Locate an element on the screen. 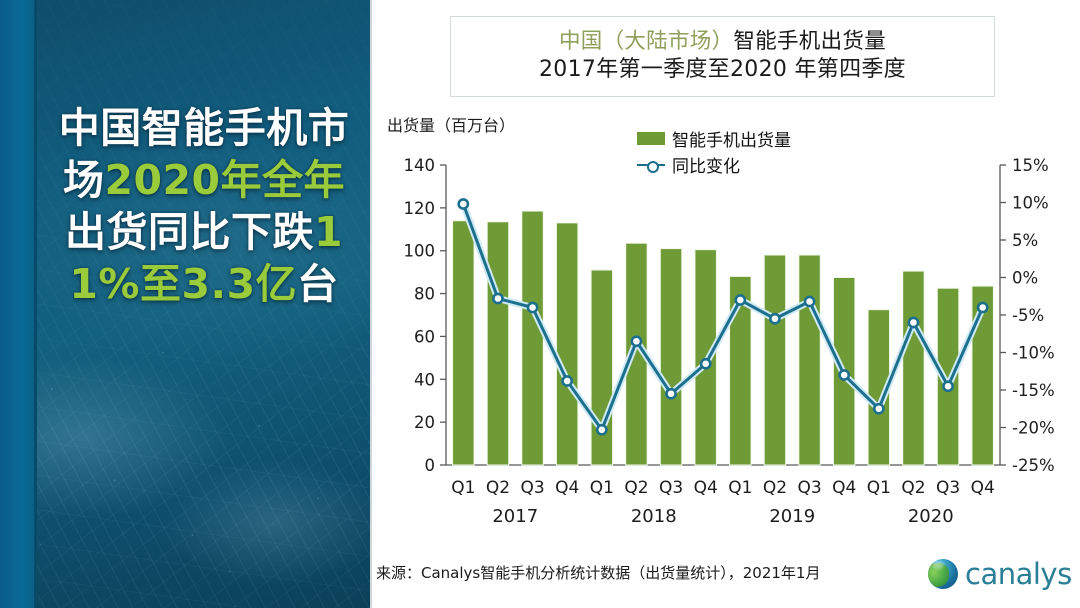  line-marker-2020-Q3 is located at coordinates (948, 386).